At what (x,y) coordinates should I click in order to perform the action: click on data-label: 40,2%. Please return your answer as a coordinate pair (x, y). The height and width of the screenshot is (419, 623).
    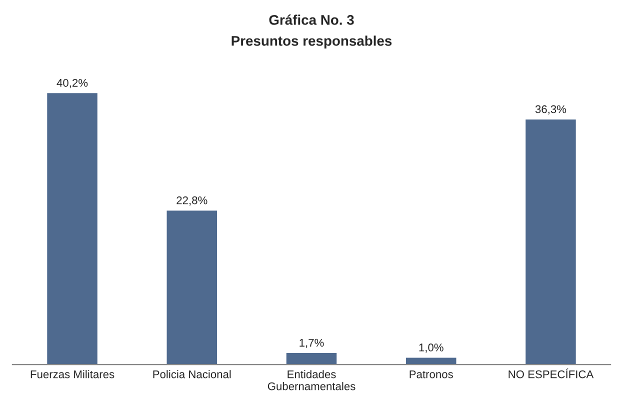
    Looking at the image, I should click on (72, 83).